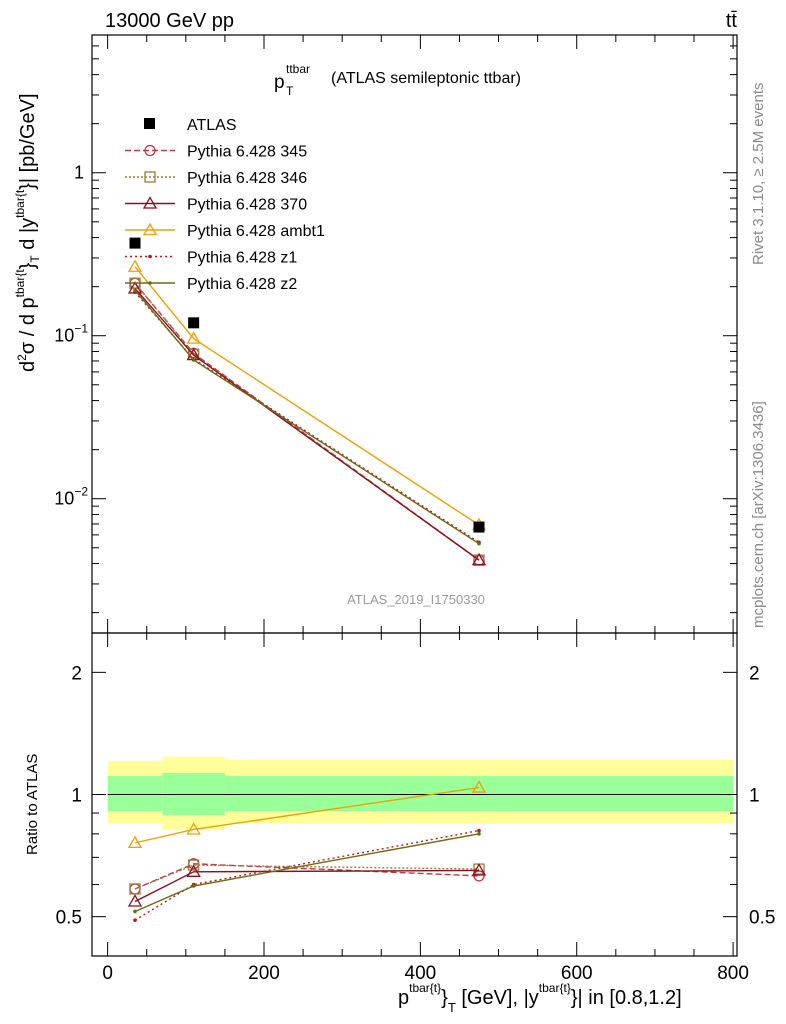 The image size is (786, 1024). Describe the element at coordinates (107, 973) in the screenshot. I see `x-tick-label: 0` at that location.